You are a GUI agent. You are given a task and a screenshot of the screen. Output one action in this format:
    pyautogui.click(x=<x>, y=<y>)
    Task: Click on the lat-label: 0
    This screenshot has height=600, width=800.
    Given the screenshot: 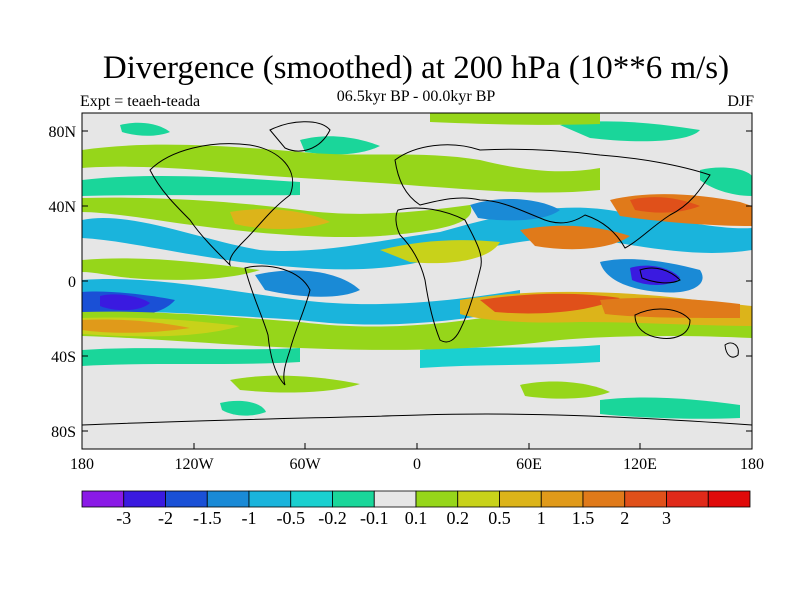 What is the action you would take?
    pyautogui.click(x=72, y=282)
    